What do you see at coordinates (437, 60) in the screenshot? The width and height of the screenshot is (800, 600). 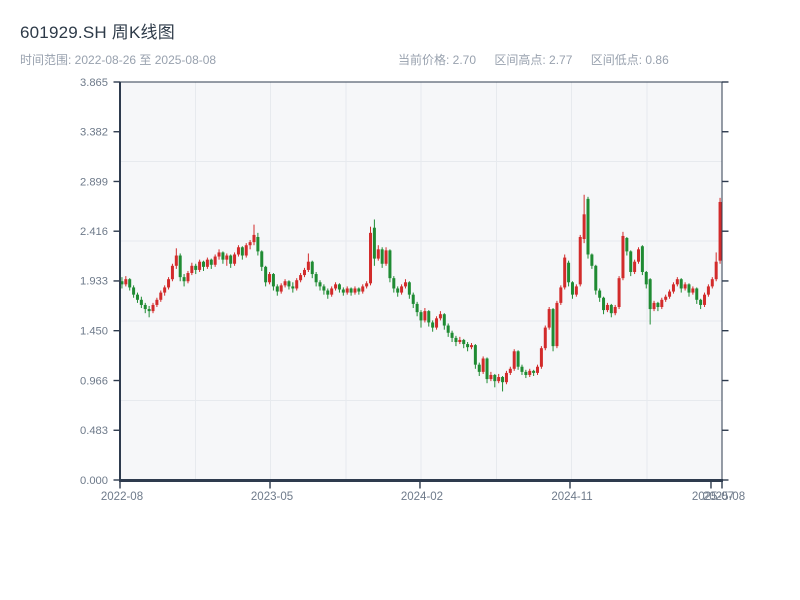 I see `current-price-stat: 当前价格: 2.70` at bounding box center [437, 60].